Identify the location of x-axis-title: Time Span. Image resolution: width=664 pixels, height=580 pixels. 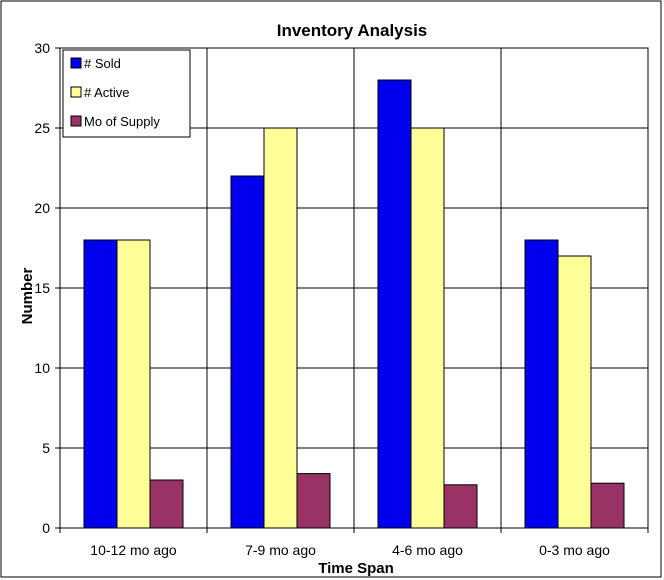
(356, 568).